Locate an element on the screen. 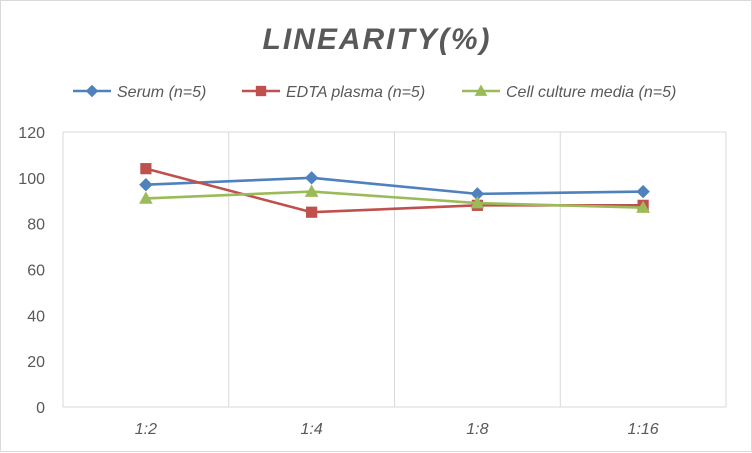 The image size is (752, 453). x-tick-label: 1:16 is located at coordinates (643, 429).